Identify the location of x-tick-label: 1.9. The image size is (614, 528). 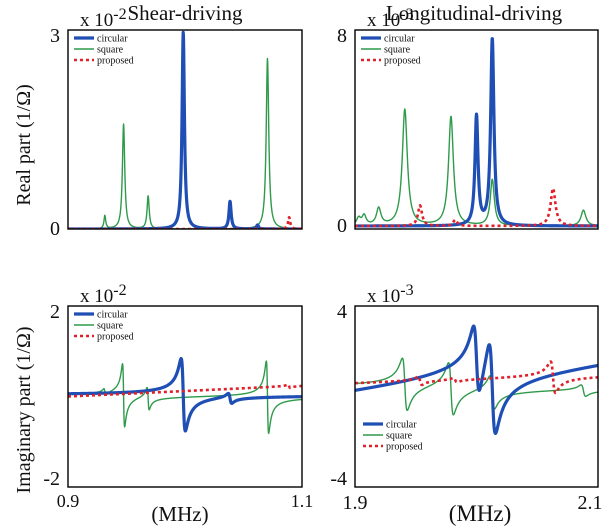
(355, 503).